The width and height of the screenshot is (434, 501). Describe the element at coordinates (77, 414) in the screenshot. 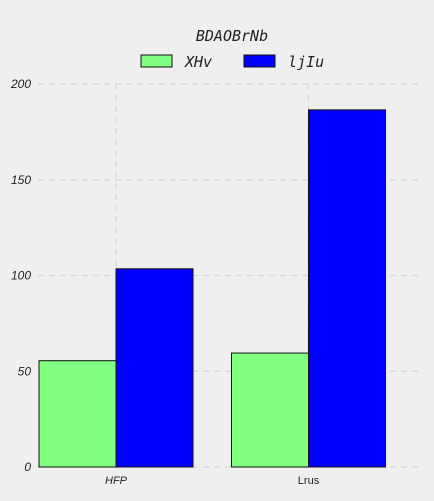

I see `bar-XHv-HFP` at that location.